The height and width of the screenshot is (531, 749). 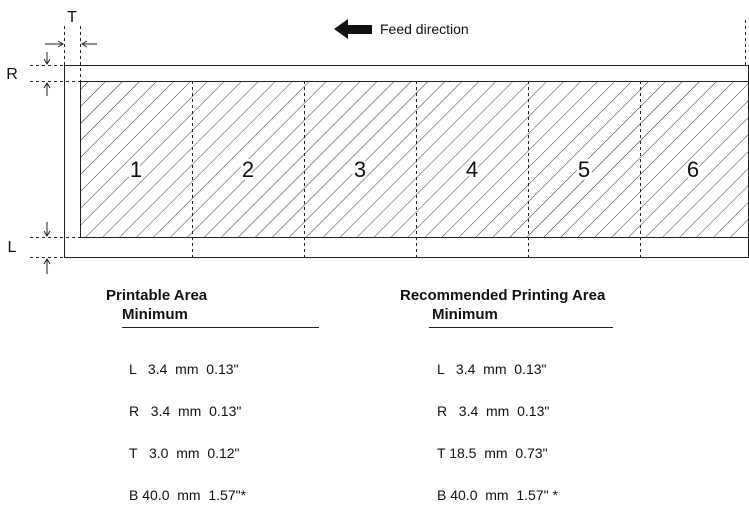 I want to click on r-dimension, so click(x=55, y=74).